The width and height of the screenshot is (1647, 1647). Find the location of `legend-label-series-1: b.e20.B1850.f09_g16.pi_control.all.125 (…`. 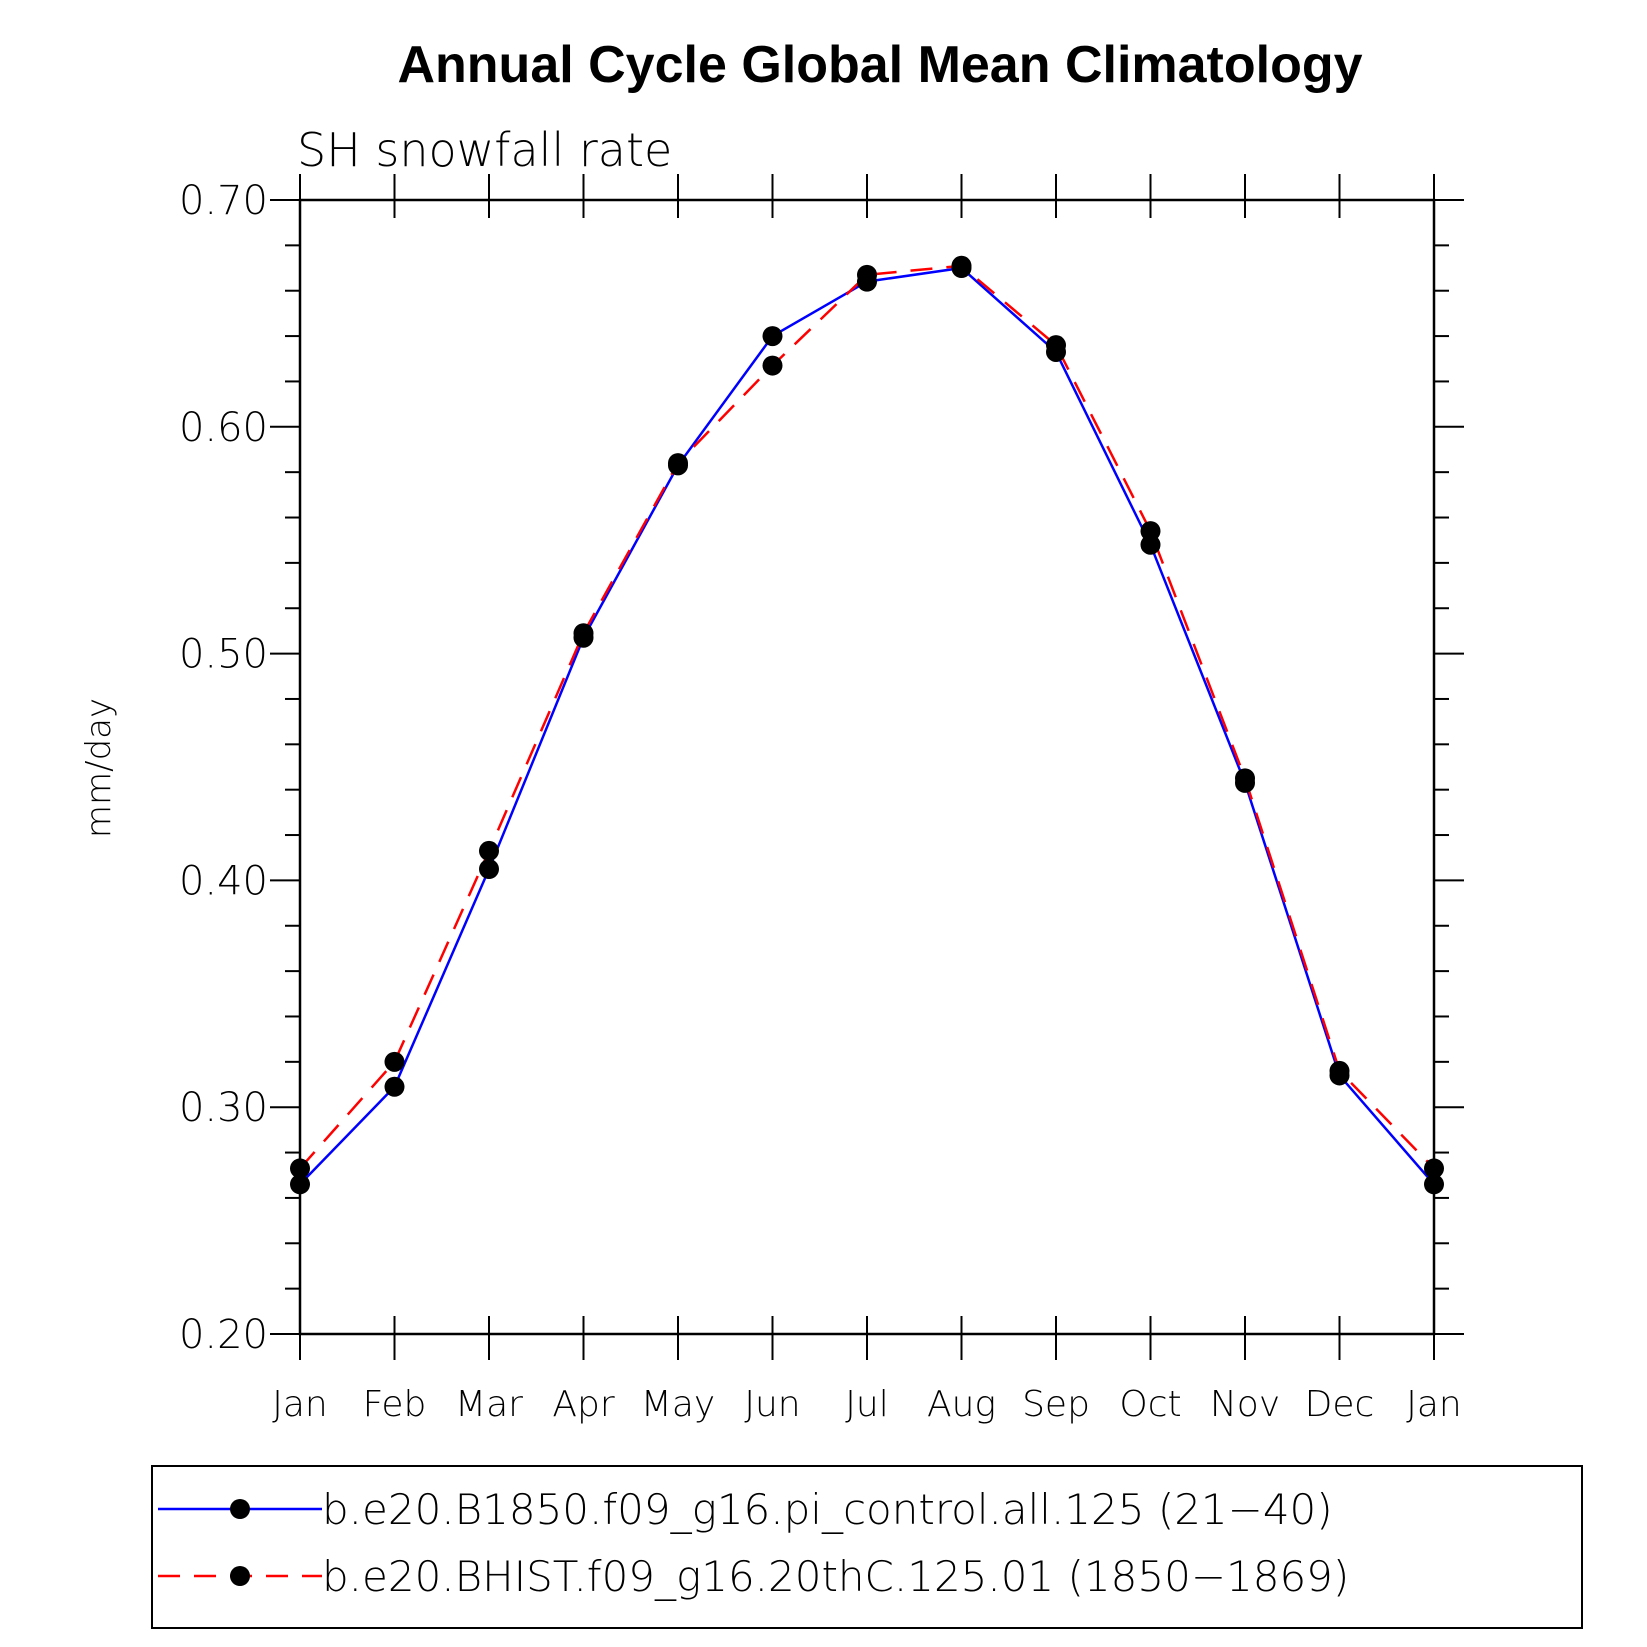

legend-label-series-1: b.e20.B1850.f09_g16.pi_control.all.125 (… is located at coordinates (827, 1509).